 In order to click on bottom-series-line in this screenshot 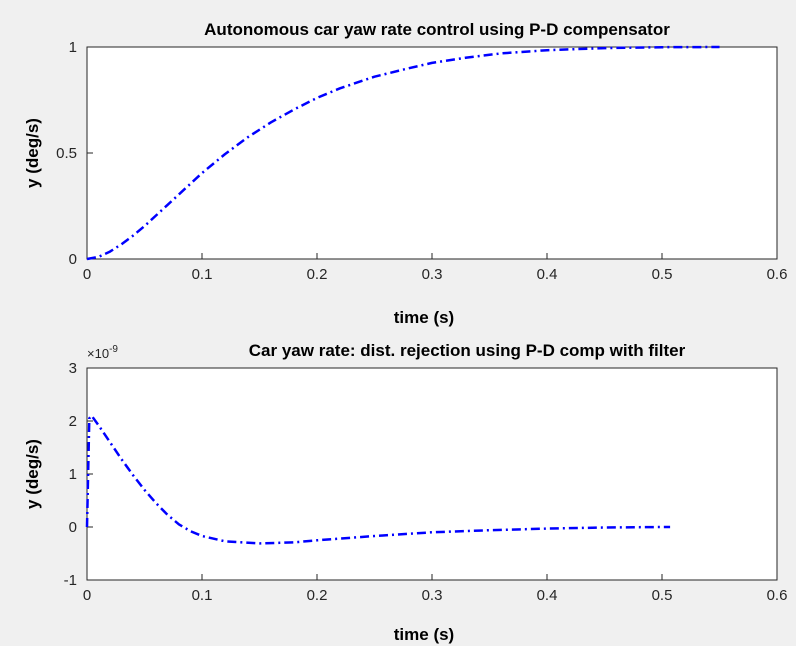, I will do `click(378, 479)`.